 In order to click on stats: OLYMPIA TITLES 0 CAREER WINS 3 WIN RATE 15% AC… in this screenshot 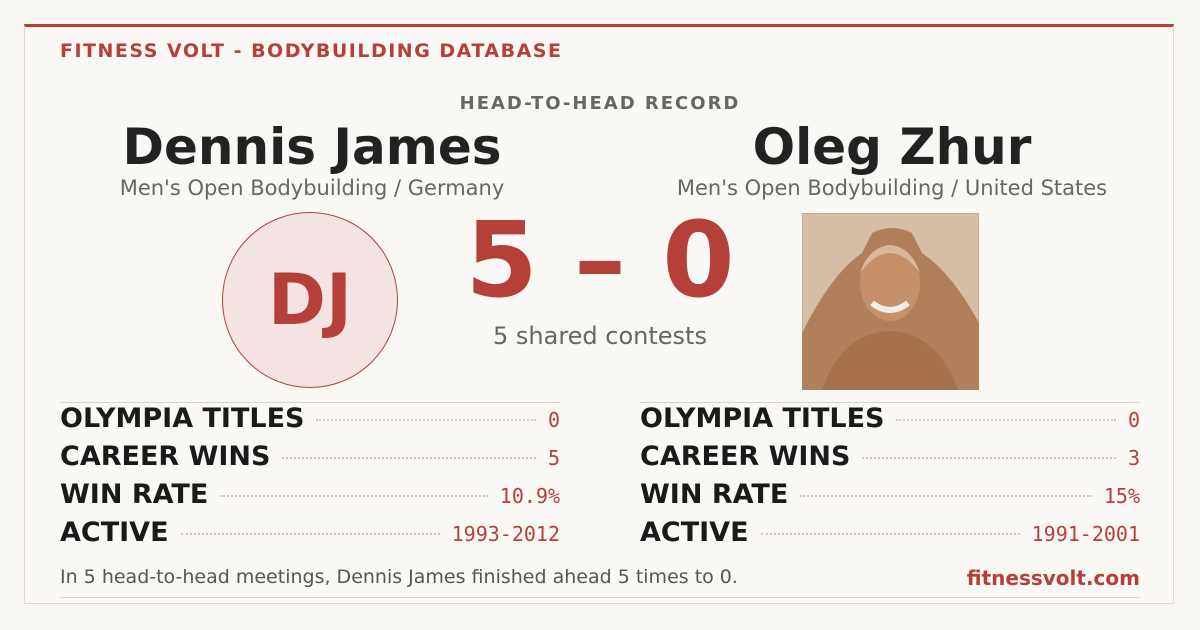, I will do `click(890, 478)`.